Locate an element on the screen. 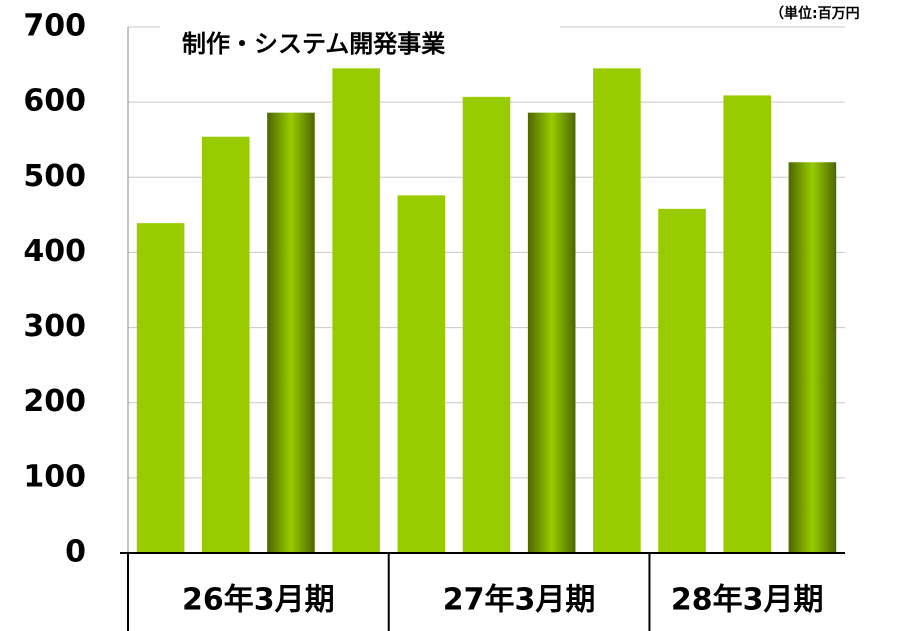 This screenshot has height=631, width=902. y-tick-label: 100 is located at coordinates (54, 476).